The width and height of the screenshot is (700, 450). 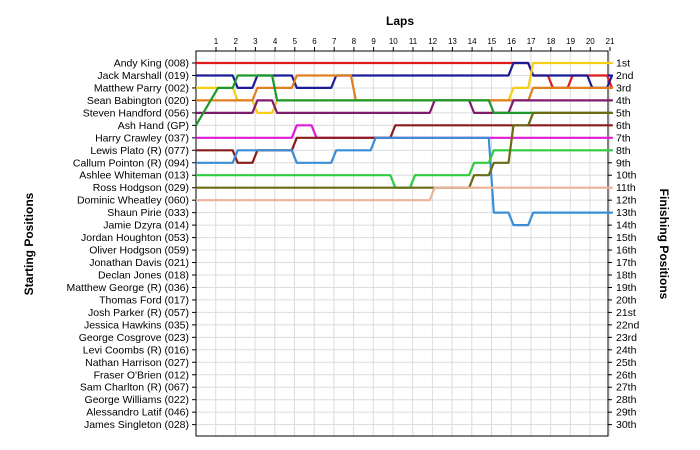 I want to click on start-position-label: Steven Handford (056), so click(x=136, y=113).